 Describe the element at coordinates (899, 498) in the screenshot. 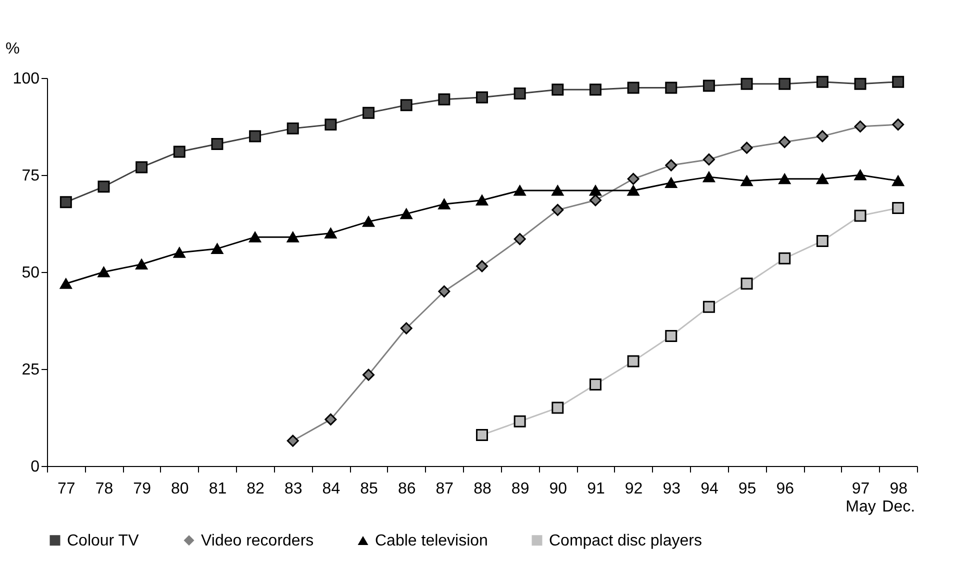

I see `x-tick-label: 98 Dec.` at that location.